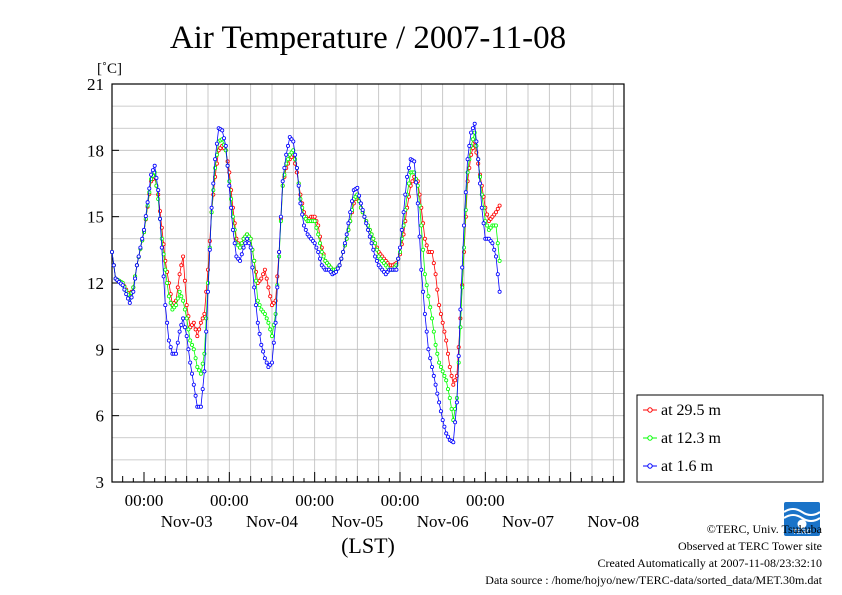 The image size is (842, 595). Describe the element at coordinates (95, 150) in the screenshot. I see `y-tick-label: 18` at that location.